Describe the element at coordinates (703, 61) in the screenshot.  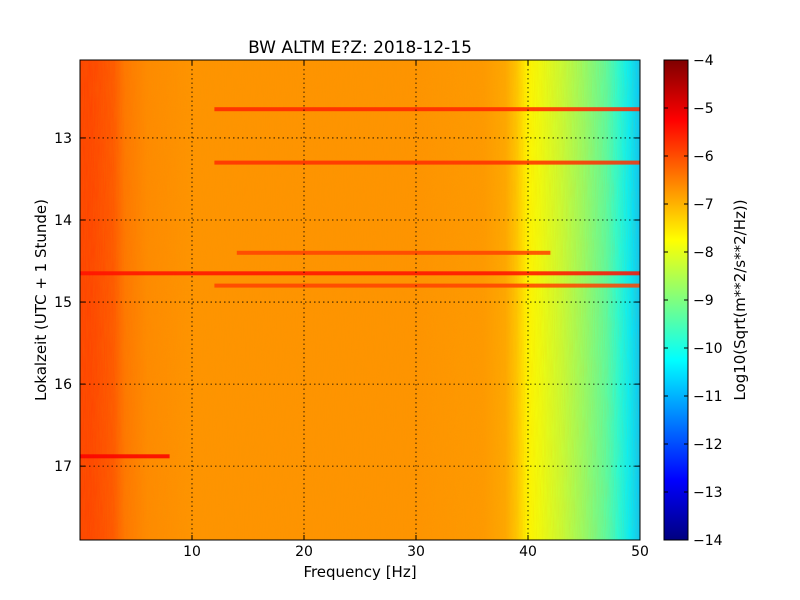
I see `colorbar-tick-label: −4` at that location.